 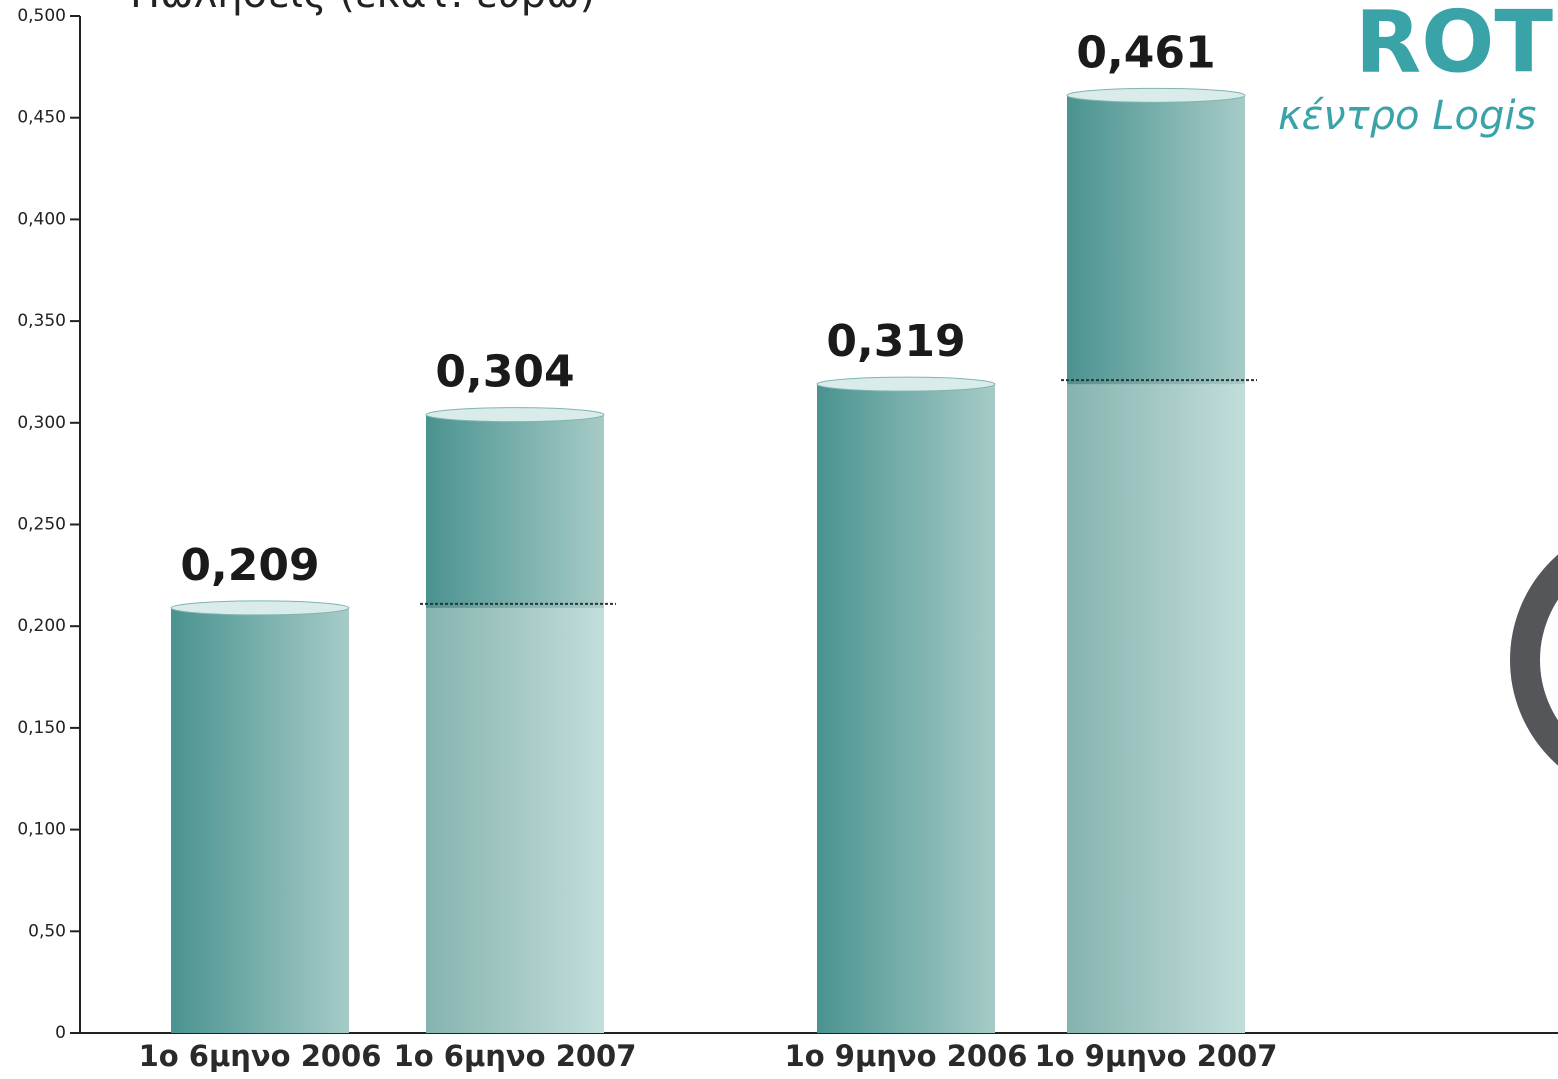 I want to click on value-label: 0,461, so click(x=1145, y=52).